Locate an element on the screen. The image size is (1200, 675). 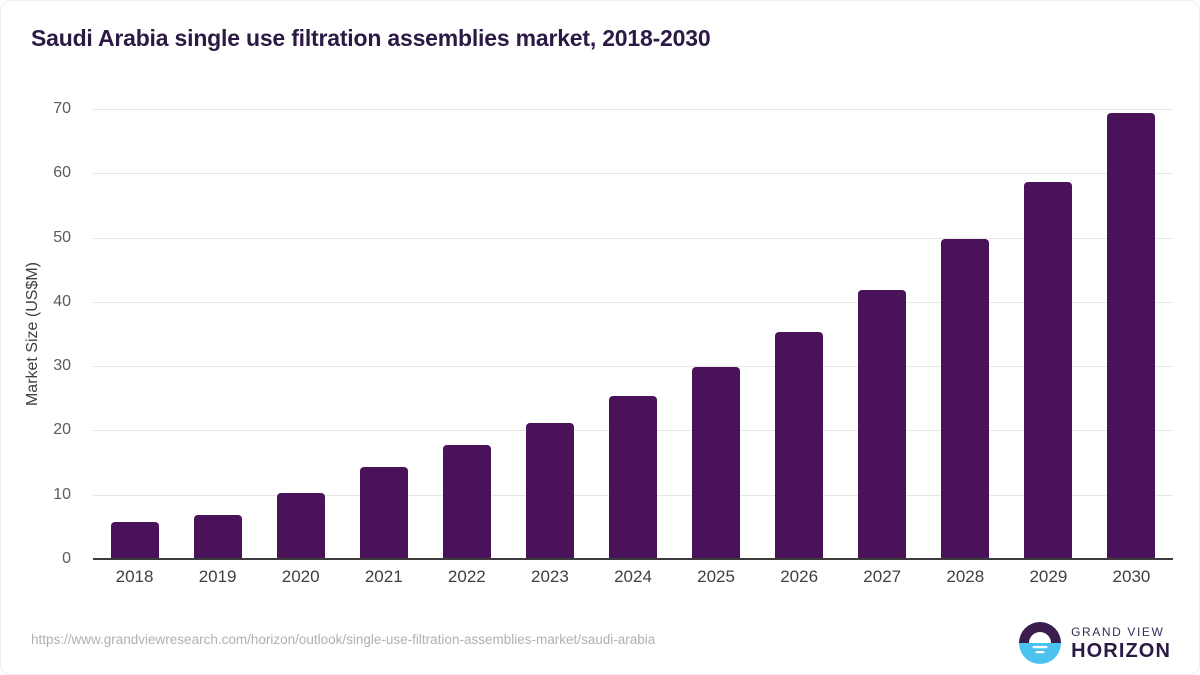
x-tick-label-2024: 2024 is located at coordinates (633, 576).